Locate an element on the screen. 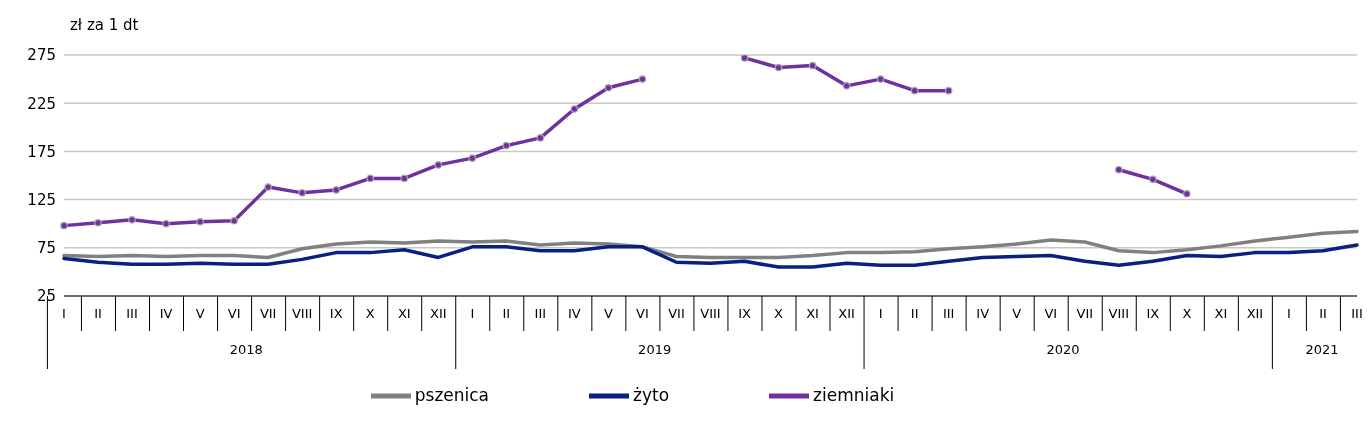 The height and width of the screenshot is (426, 1370). legend-label: pszenica is located at coordinates (452, 395).